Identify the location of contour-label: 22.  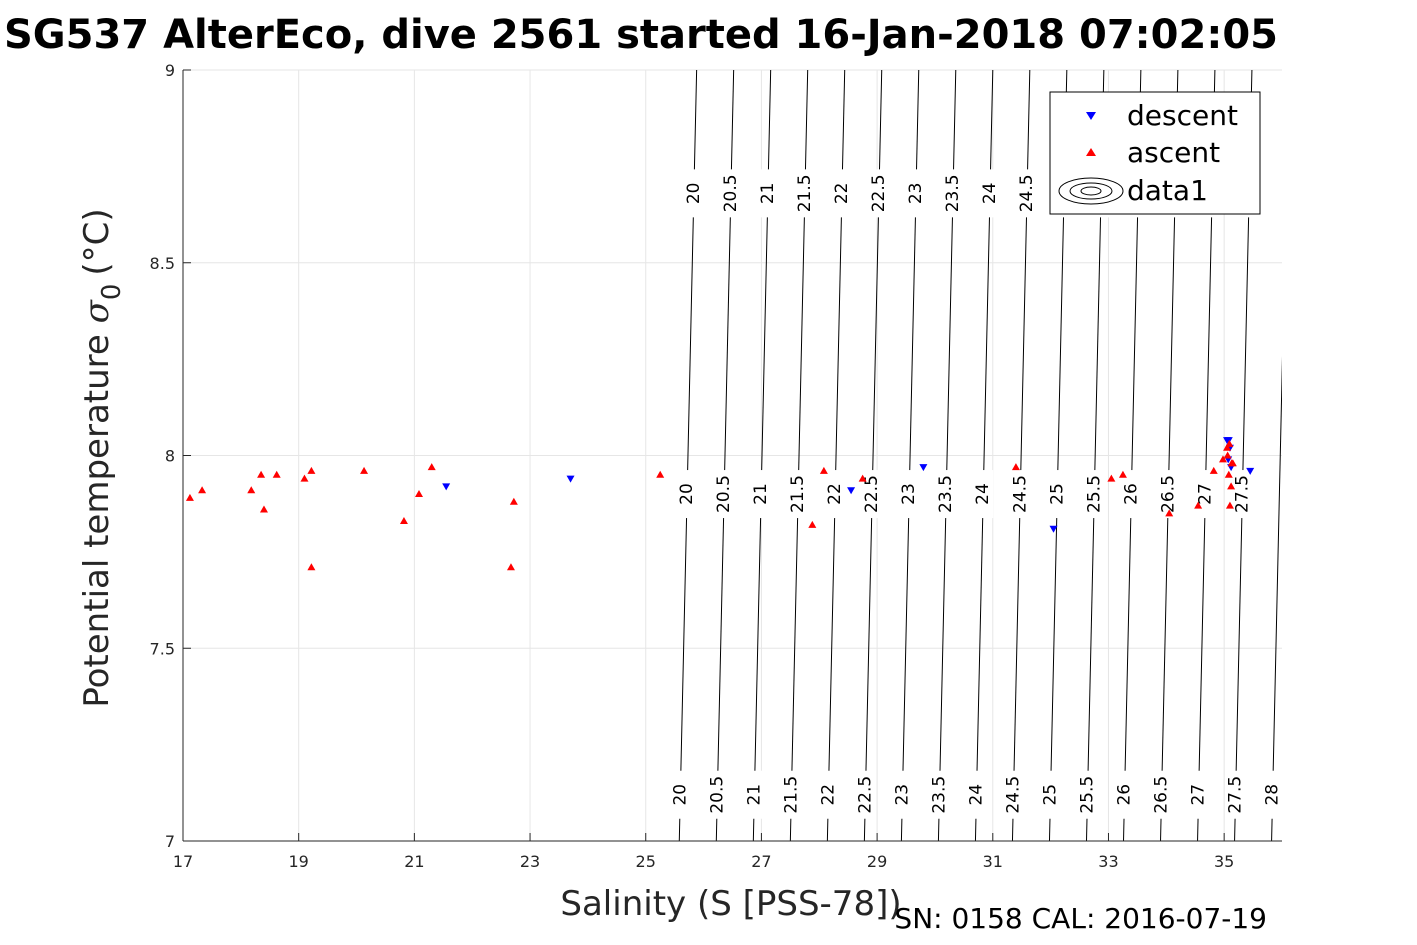
(835, 494).